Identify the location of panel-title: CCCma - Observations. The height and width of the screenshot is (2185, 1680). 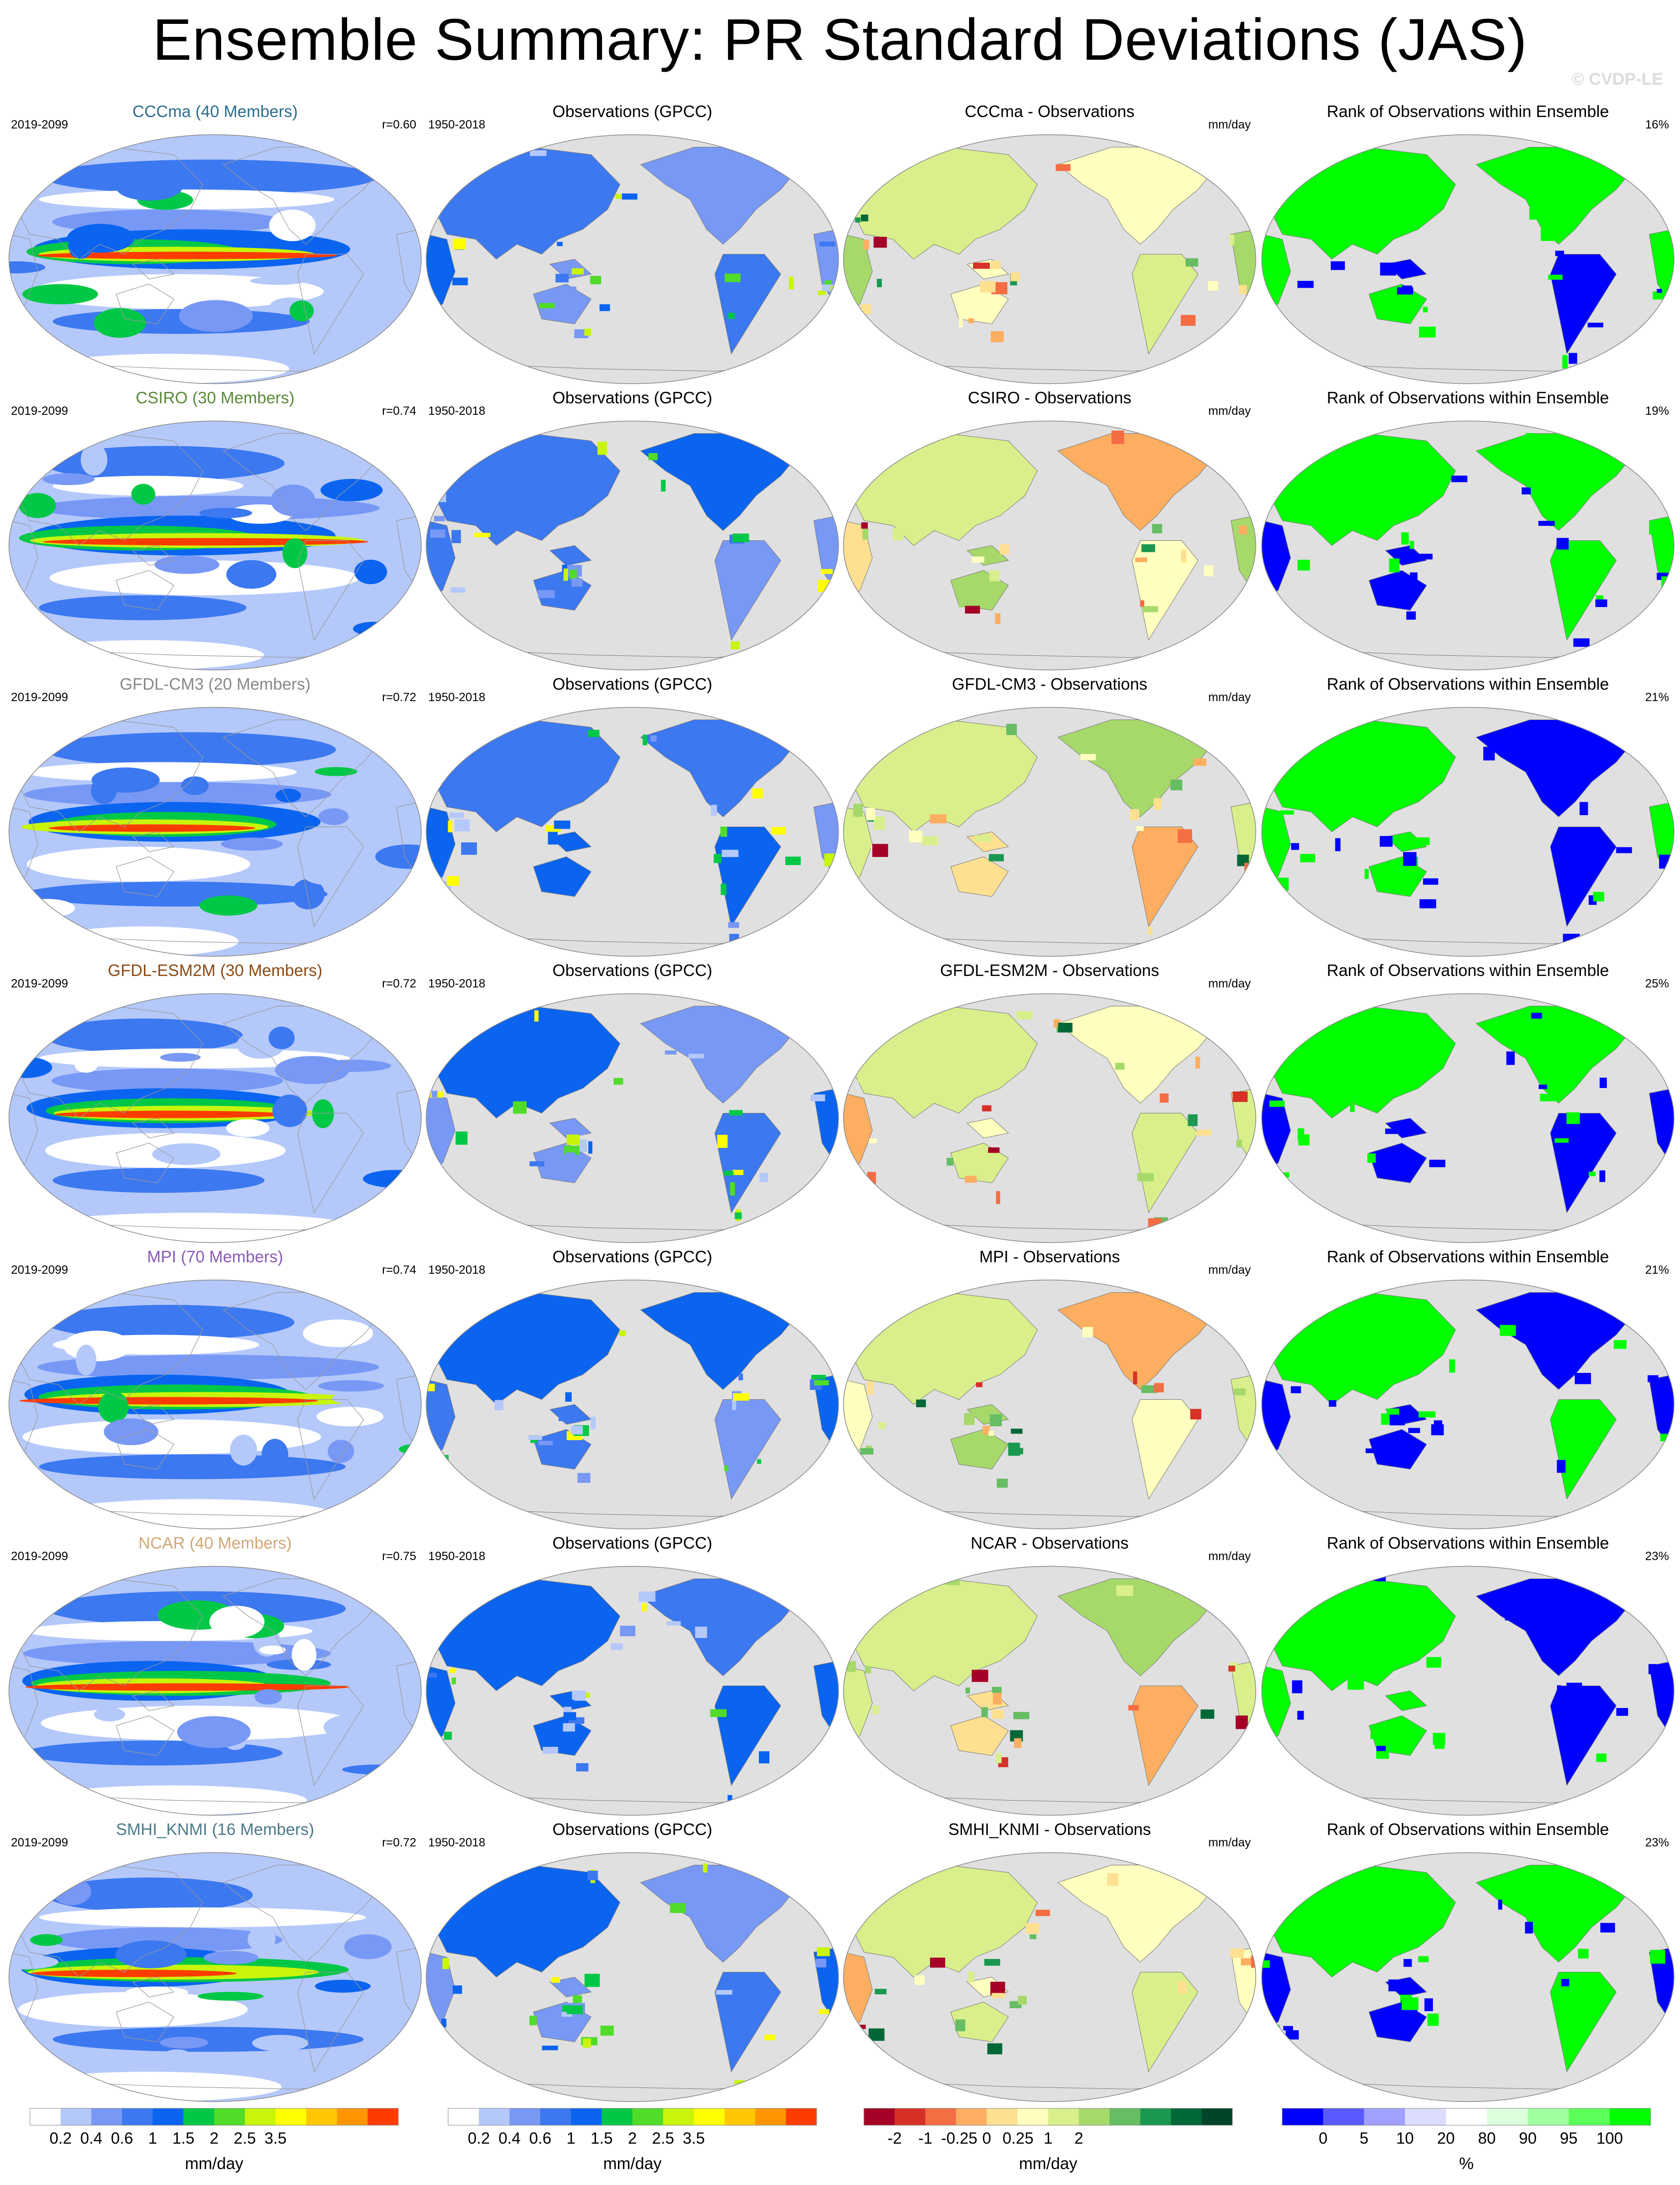
(1049, 111).